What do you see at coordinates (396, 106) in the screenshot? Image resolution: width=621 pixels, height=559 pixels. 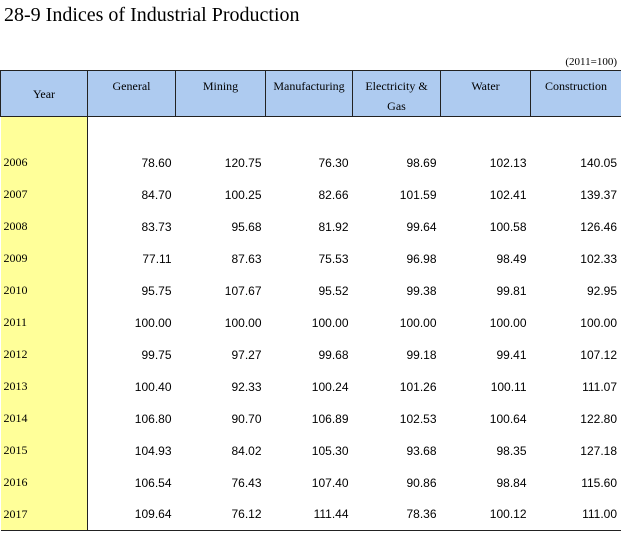 I see `electricity-label-line2: Gas` at bounding box center [396, 106].